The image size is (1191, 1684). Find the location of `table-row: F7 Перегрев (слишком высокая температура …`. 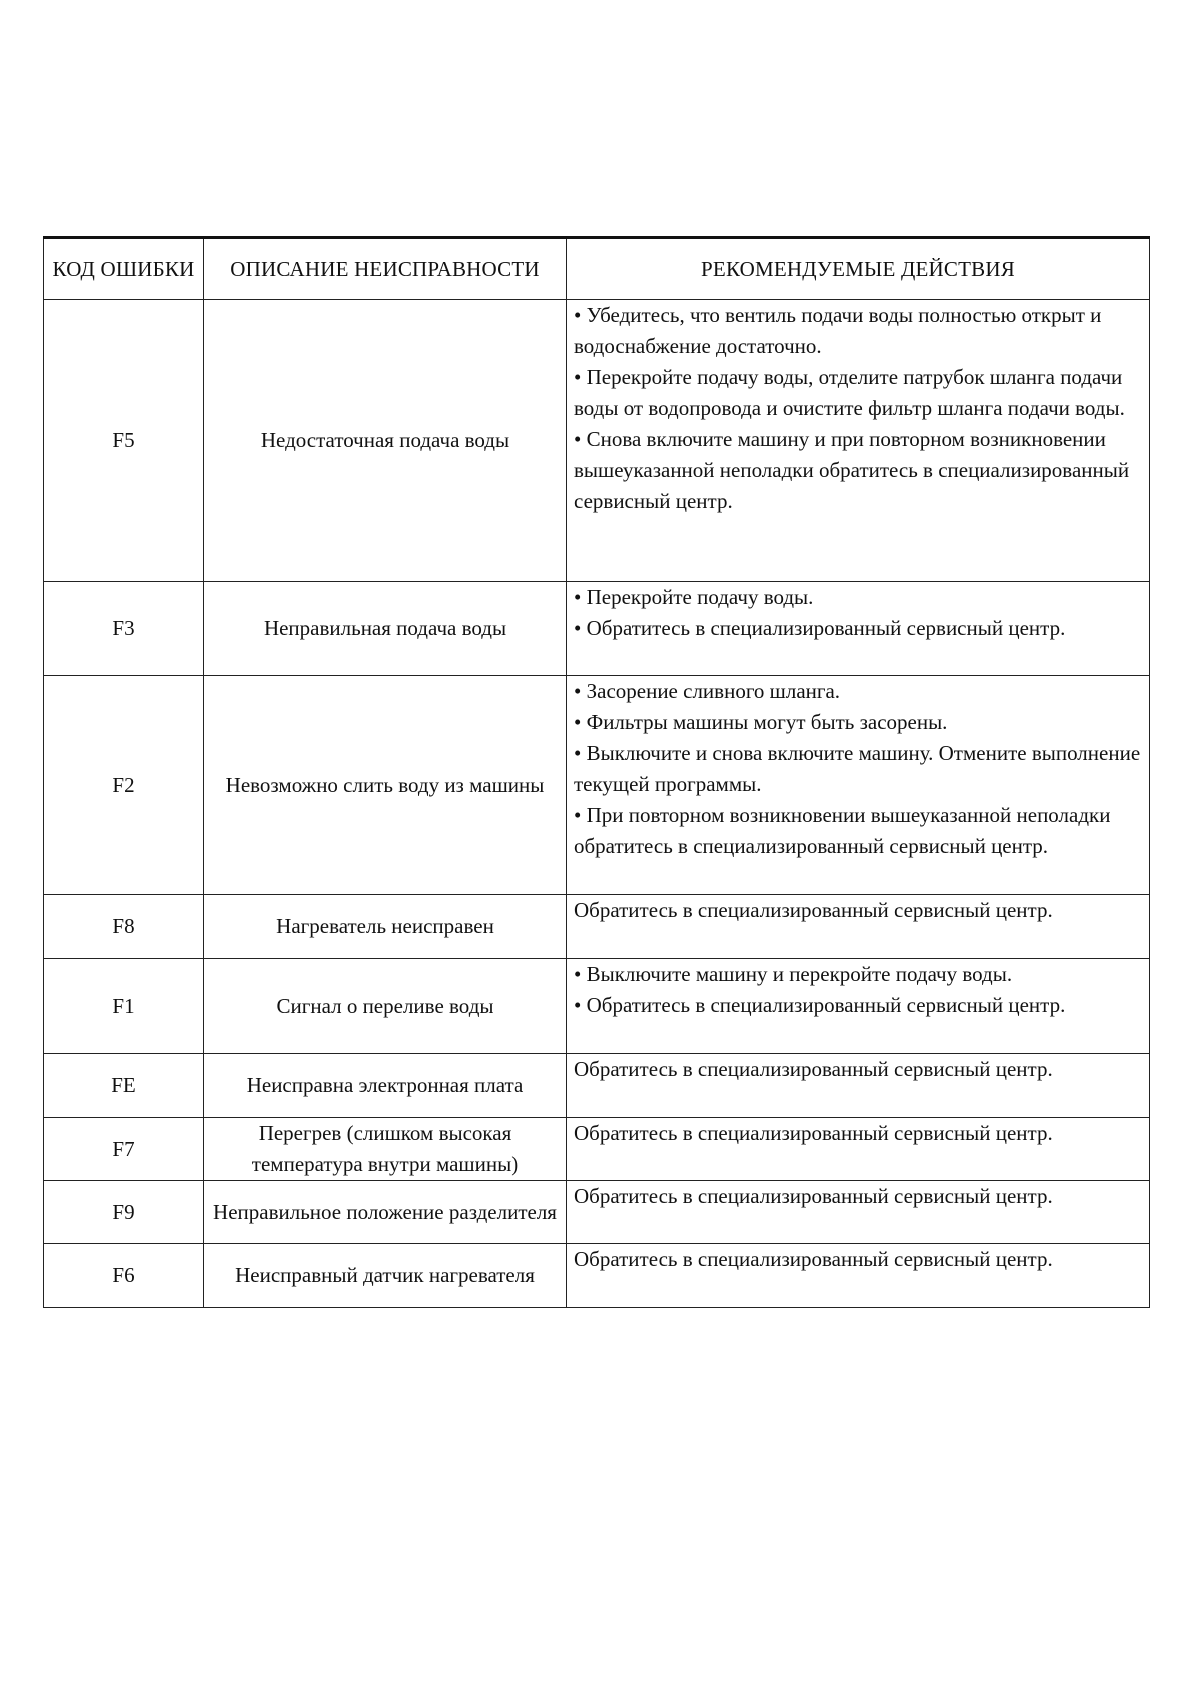

table-row: F7 Перегрев (слишком высокая температура … is located at coordinates (596, 1149).